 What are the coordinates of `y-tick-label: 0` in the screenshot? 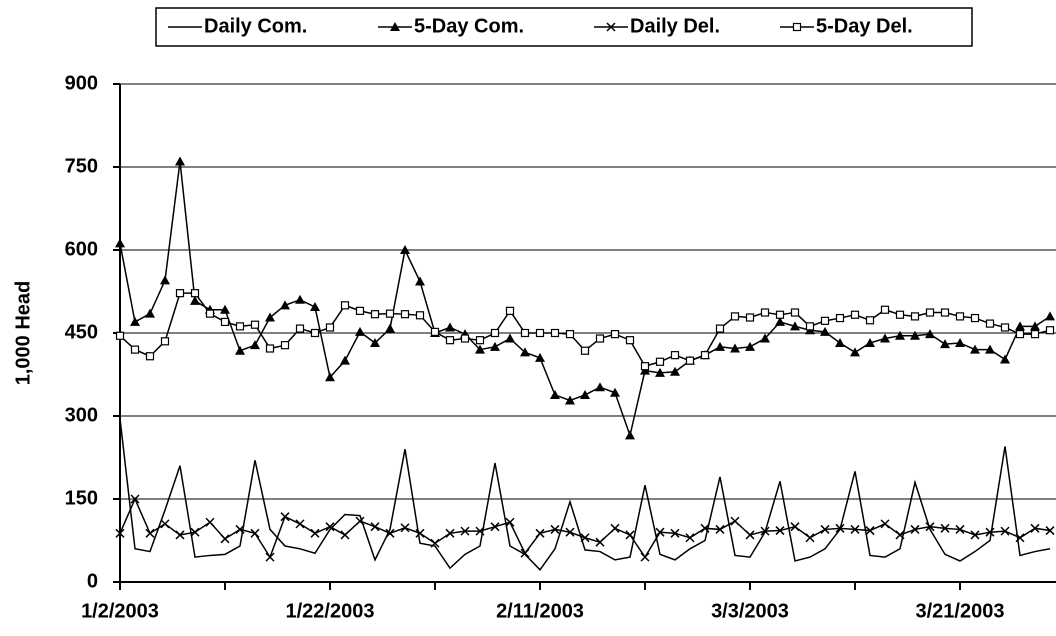 It's located at (92, 581).